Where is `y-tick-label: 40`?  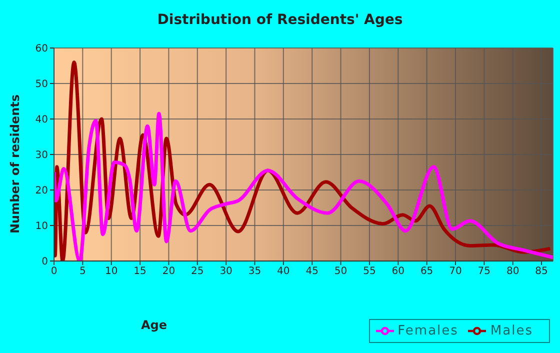
y-tick-label: 40 is located at coordinates (41, 120).